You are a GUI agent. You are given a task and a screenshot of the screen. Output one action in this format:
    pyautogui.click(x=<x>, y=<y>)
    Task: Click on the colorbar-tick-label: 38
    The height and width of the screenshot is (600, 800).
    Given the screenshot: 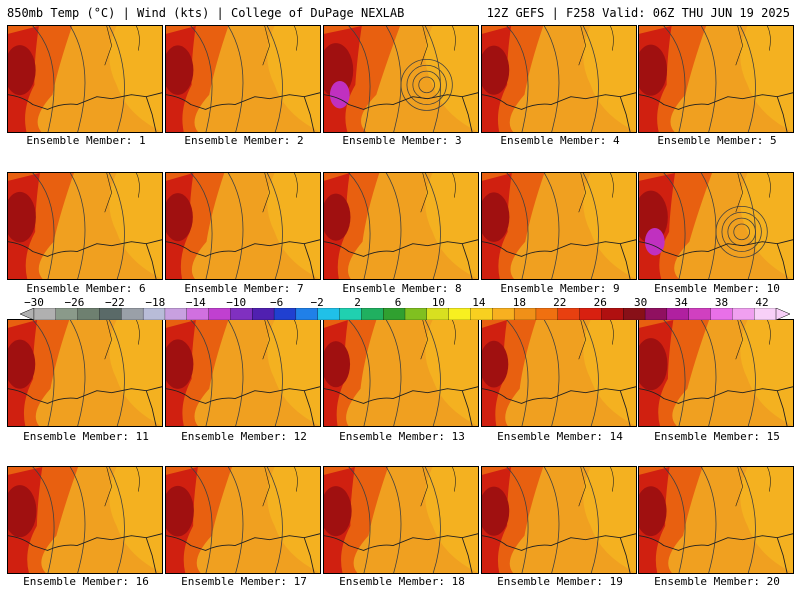 What is the action you would take?
    pyautogui.click(x=721, y=302)
    